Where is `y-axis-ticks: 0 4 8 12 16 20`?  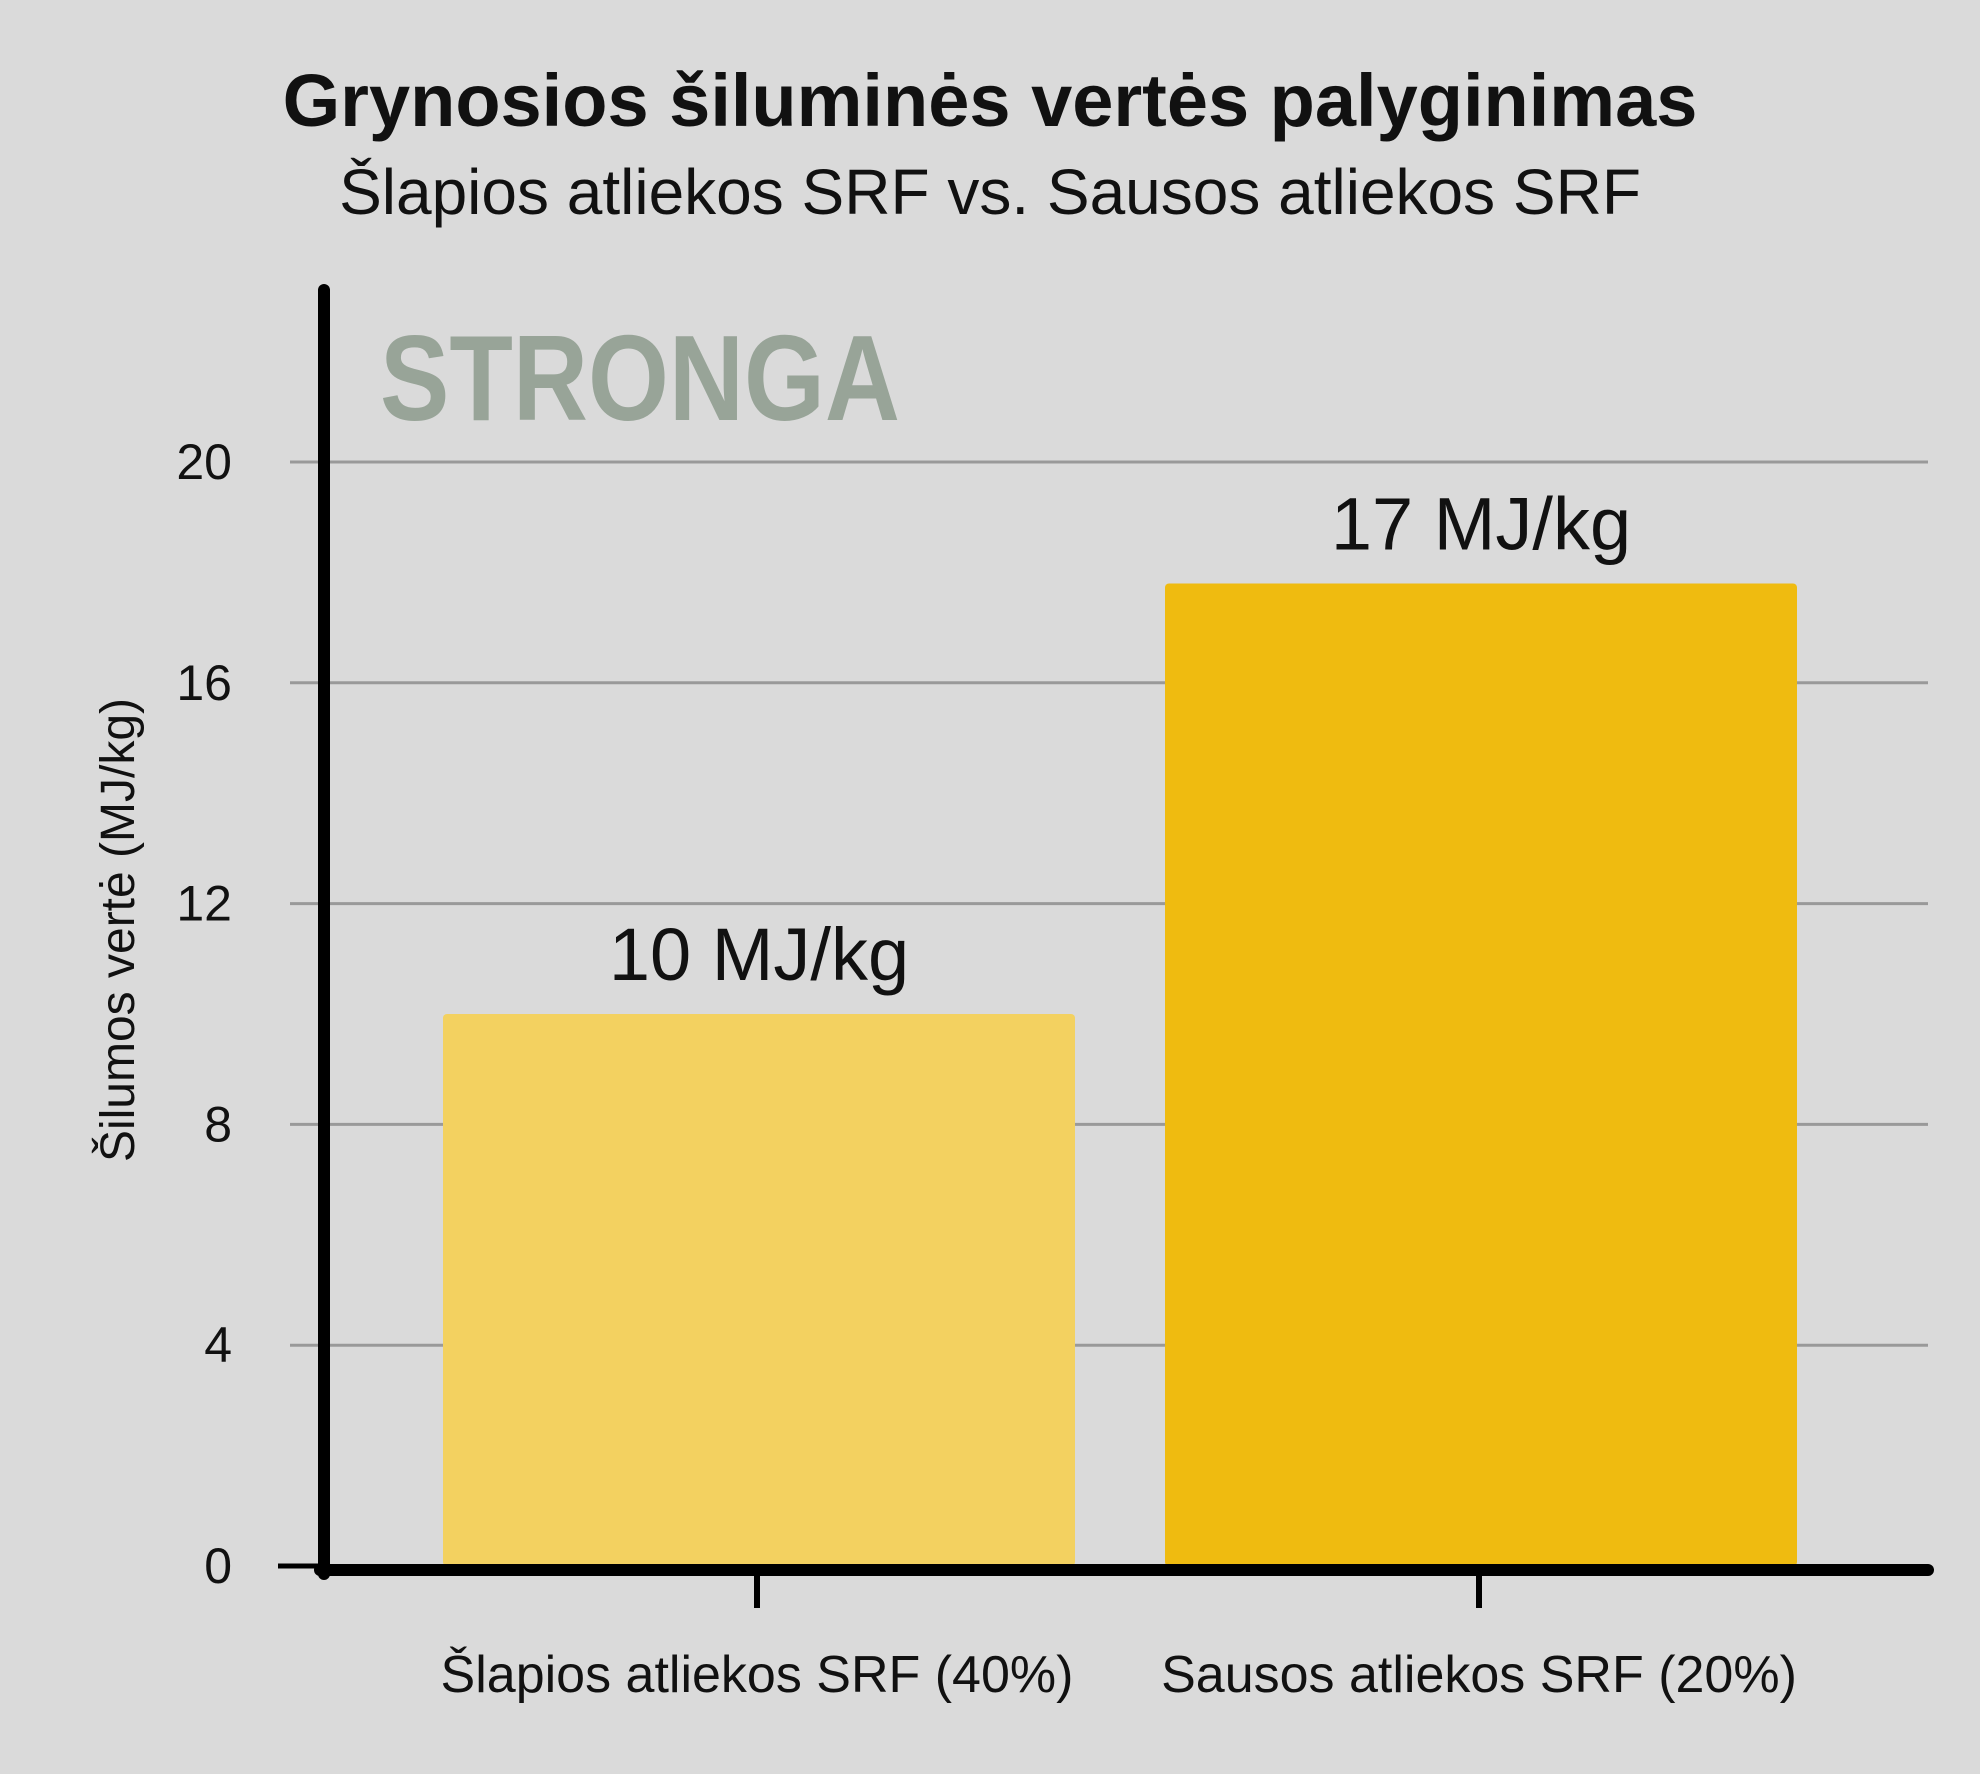 y-axis-ticks: 0 4 8 12 16 20 is located at coordinates (204, 1014).